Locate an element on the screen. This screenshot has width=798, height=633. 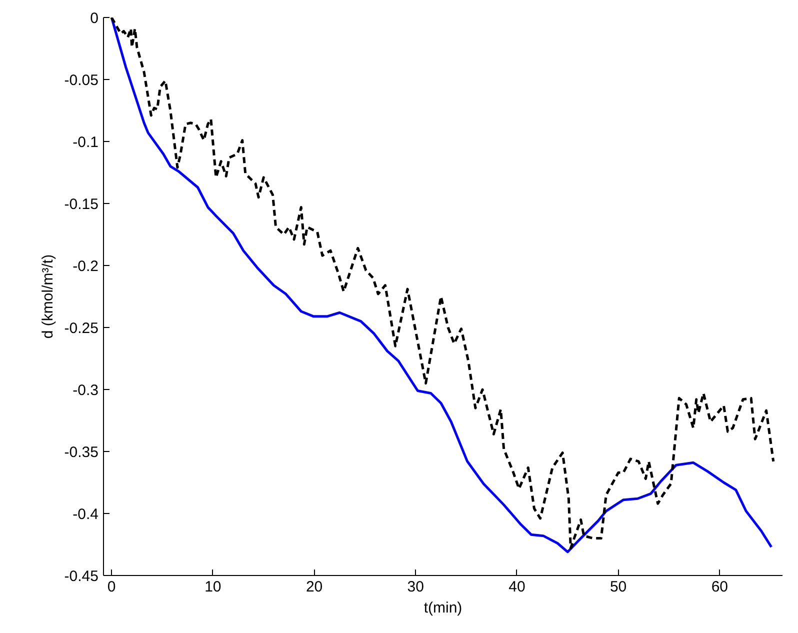
y-tick-label: -0.25 is located at coordinates (81, 328).